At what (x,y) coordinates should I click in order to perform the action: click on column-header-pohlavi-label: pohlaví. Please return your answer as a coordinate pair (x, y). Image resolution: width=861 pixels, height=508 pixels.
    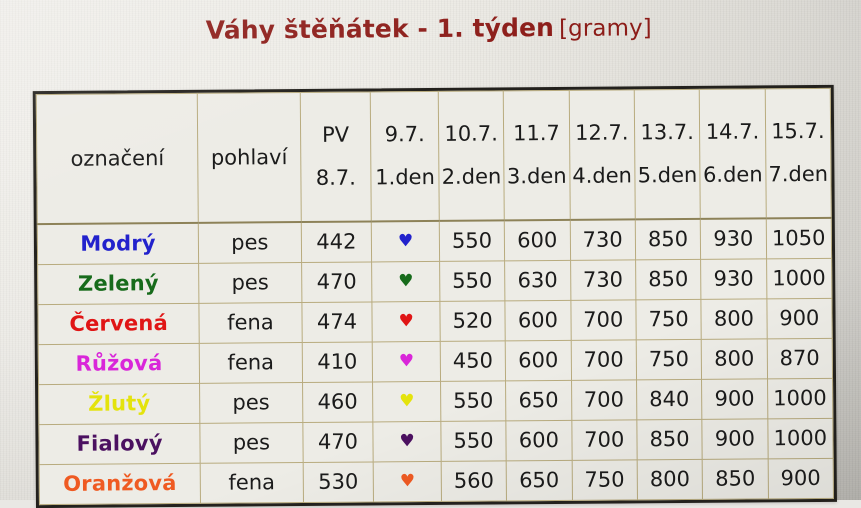
    Looking at the image, I should click on (249, 157).